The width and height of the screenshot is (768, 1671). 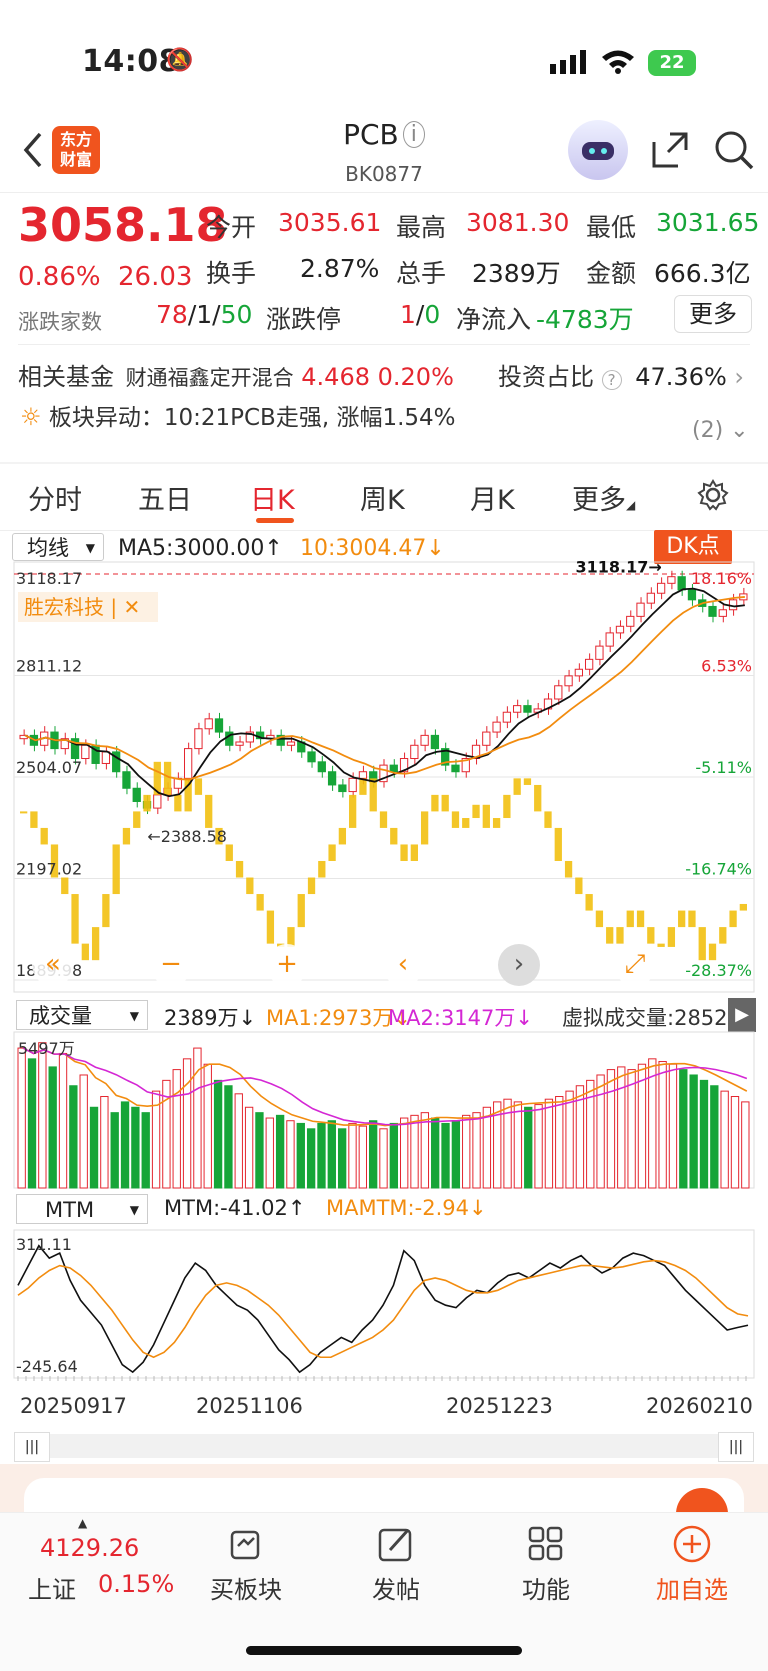 I want to click on scroll-handle-right: |||, so click(x=736, y=1447).